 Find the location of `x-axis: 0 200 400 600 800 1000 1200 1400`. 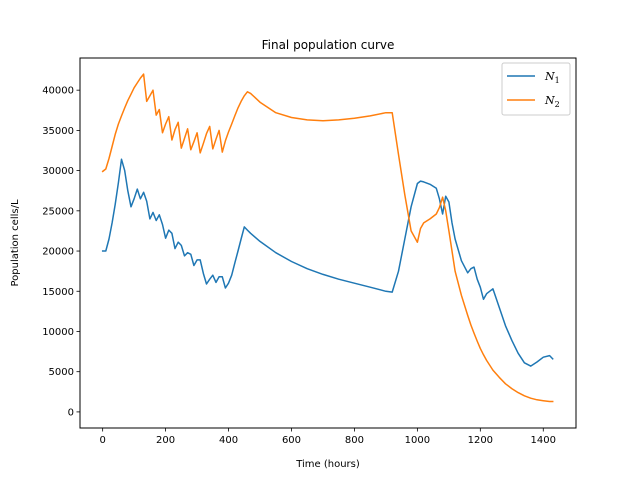

x-axis: 0 200 400 600 800 1000 1200 1400 is located at coordinates (327, 437).